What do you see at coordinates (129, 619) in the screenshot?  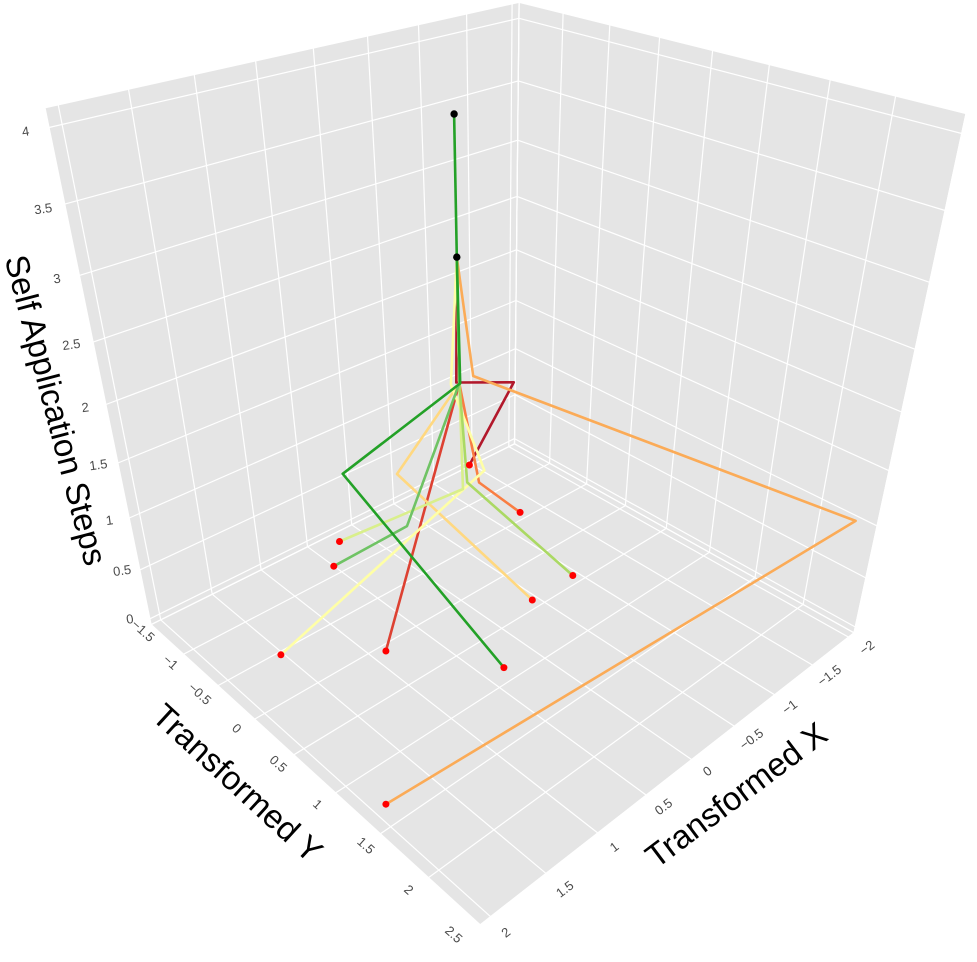 I see `svg-text: 0` at bounding box center [129, 619].